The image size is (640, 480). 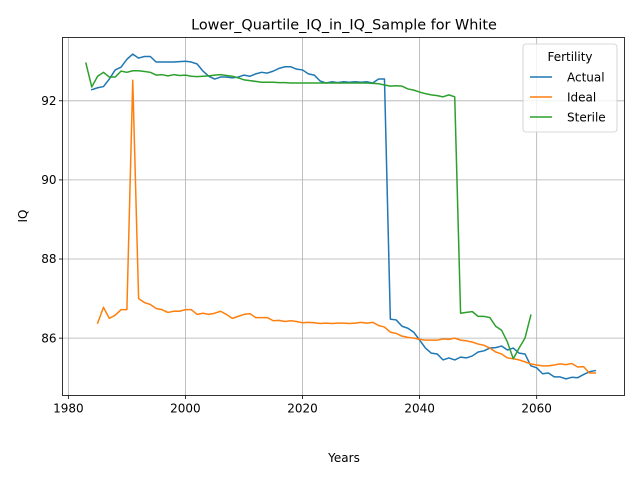 I want to click on legend-entries: Actual Ideal Sterile, so click(x=568, y=97).